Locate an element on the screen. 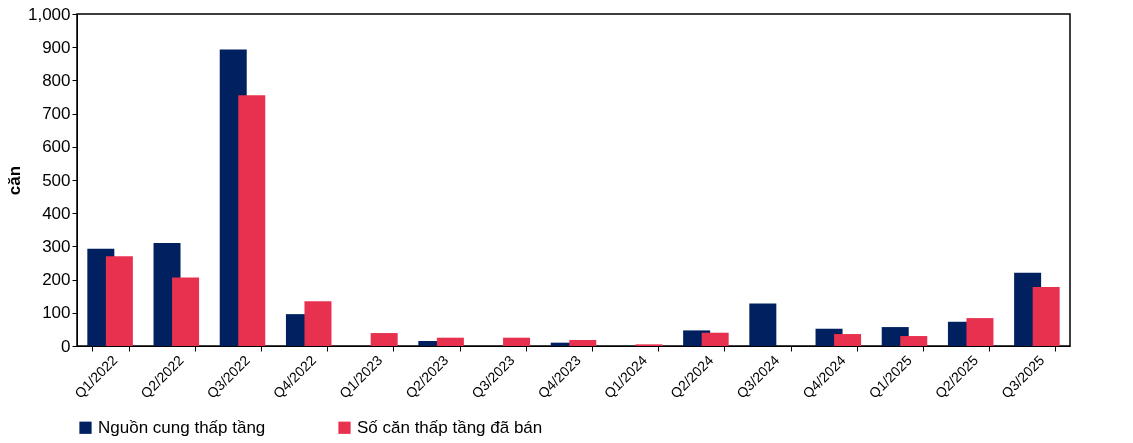  y-tick-label: 200 is located at coordinates (56, 280).